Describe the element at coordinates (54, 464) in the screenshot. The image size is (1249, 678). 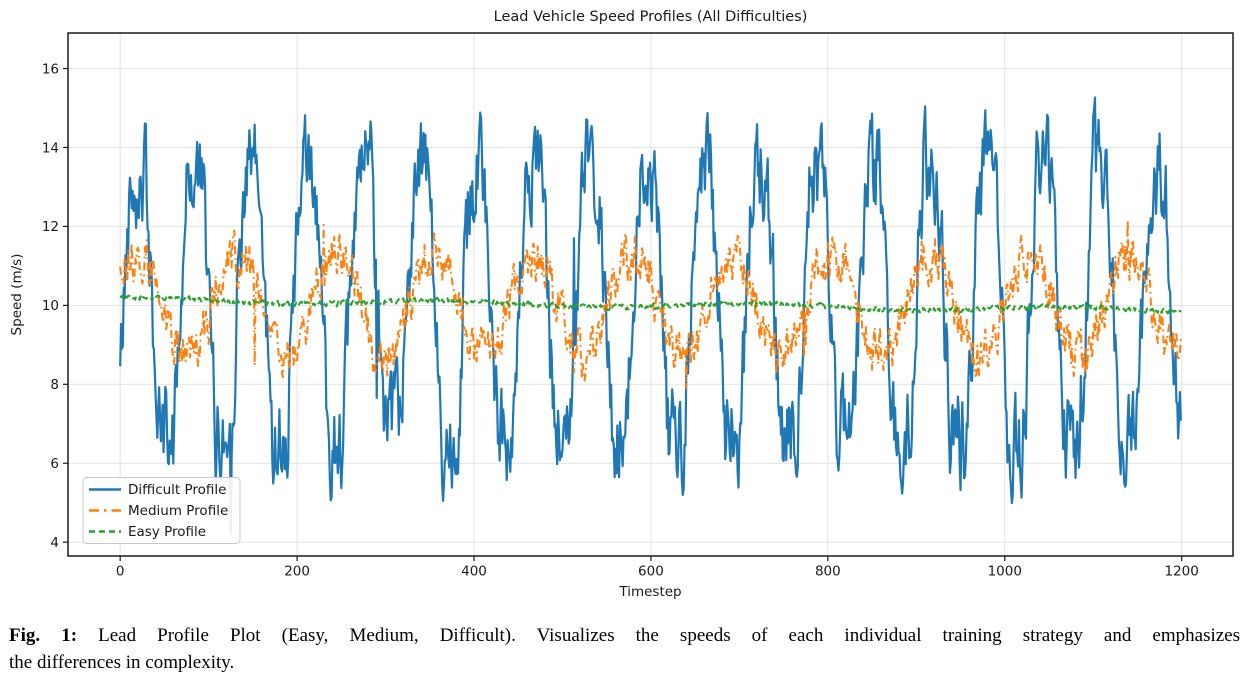
I see `y-tick-label: 6` at that location.